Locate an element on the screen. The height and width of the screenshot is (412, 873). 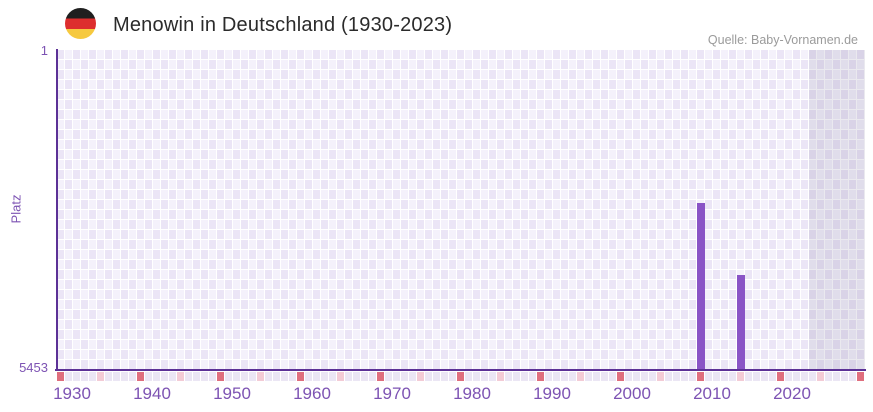
year-tick-1951 is located at coordinates (228, 376).